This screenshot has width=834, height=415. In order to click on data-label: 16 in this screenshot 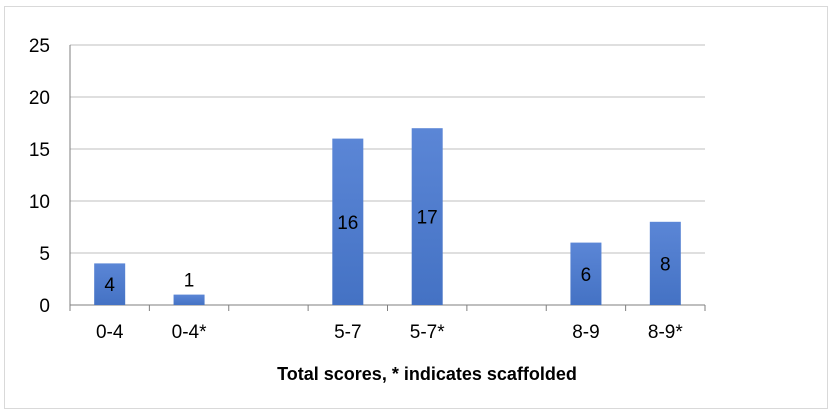, I will do `click(347, 223)`.